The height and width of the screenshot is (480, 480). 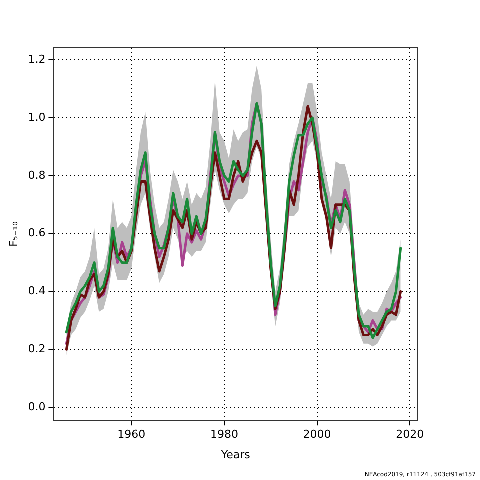 I want to click on x-axis-title: Years, so click(x=235, y=455).